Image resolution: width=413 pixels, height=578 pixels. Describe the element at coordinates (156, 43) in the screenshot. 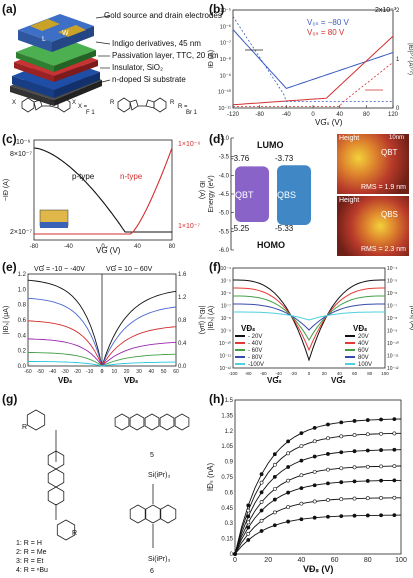

I see `layer-label-indigo: Indigo derivatives, 45 nm` at that location.